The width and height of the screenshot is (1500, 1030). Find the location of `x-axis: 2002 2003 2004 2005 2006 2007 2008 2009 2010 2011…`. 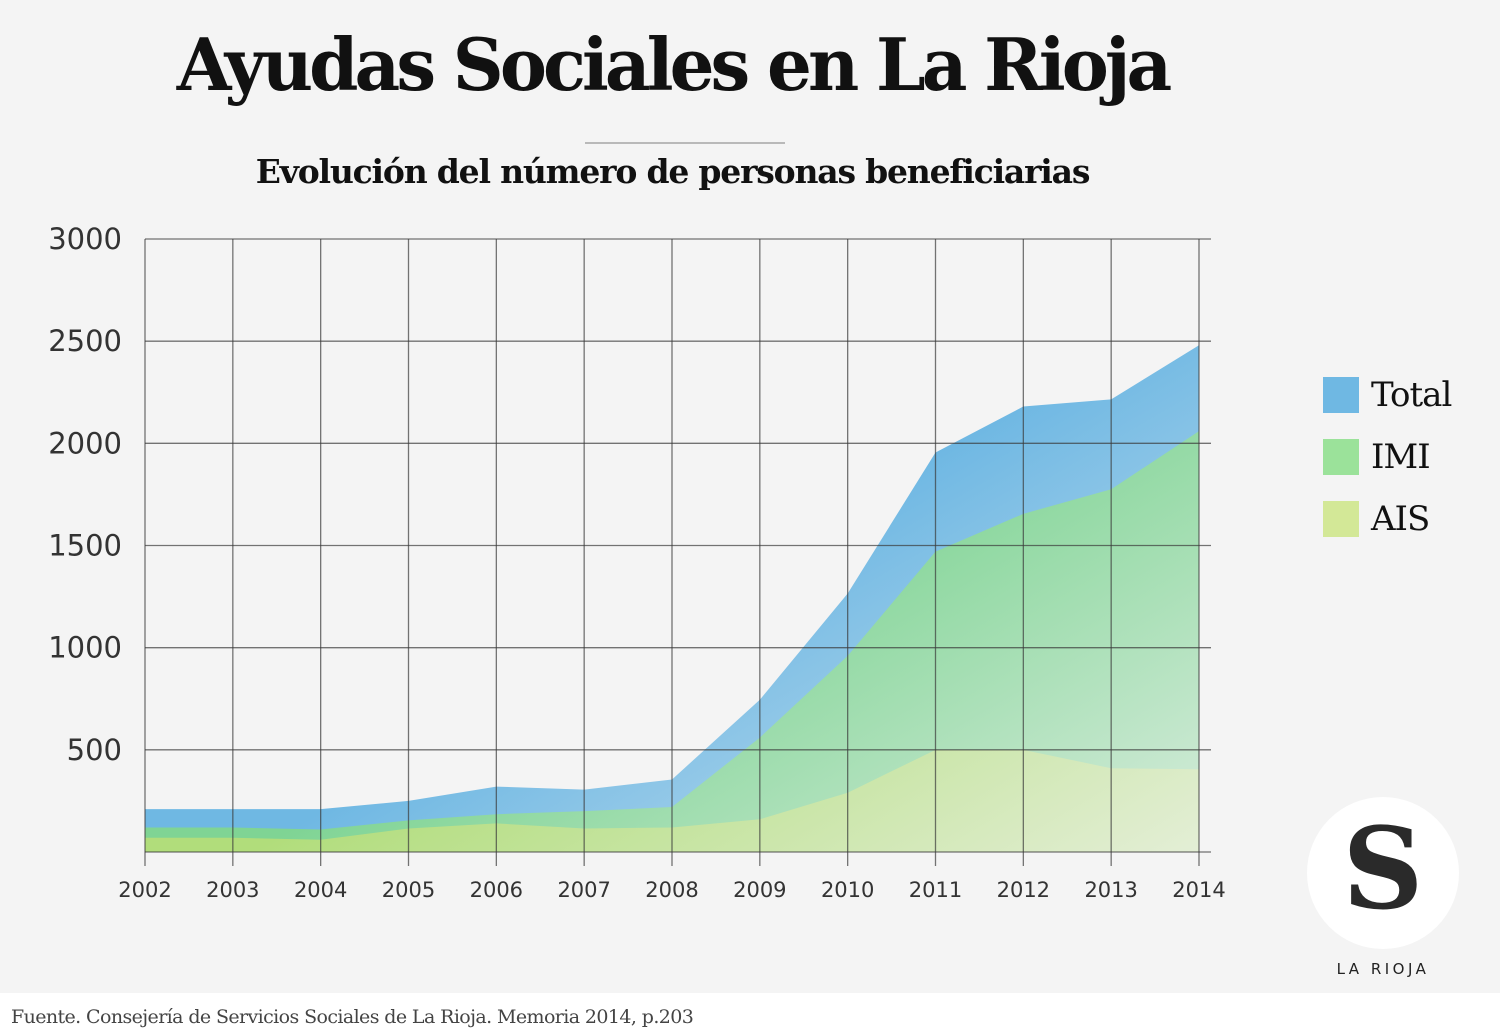

x-axis: 2002 2003 2004 2005 2006 2007 2008 2009 2010 2011… is located at coordinates (671, 890).